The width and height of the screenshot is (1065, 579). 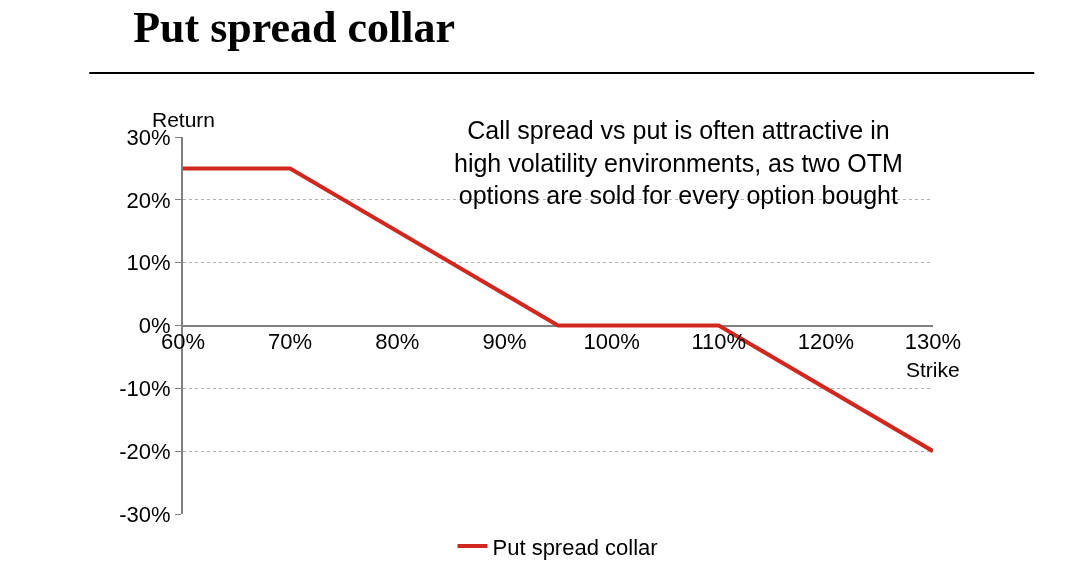 What do you see at coordinates (397, 341) in the screenshot?
I see `x-tick-label: 80%` at bounding box center [397, 341].